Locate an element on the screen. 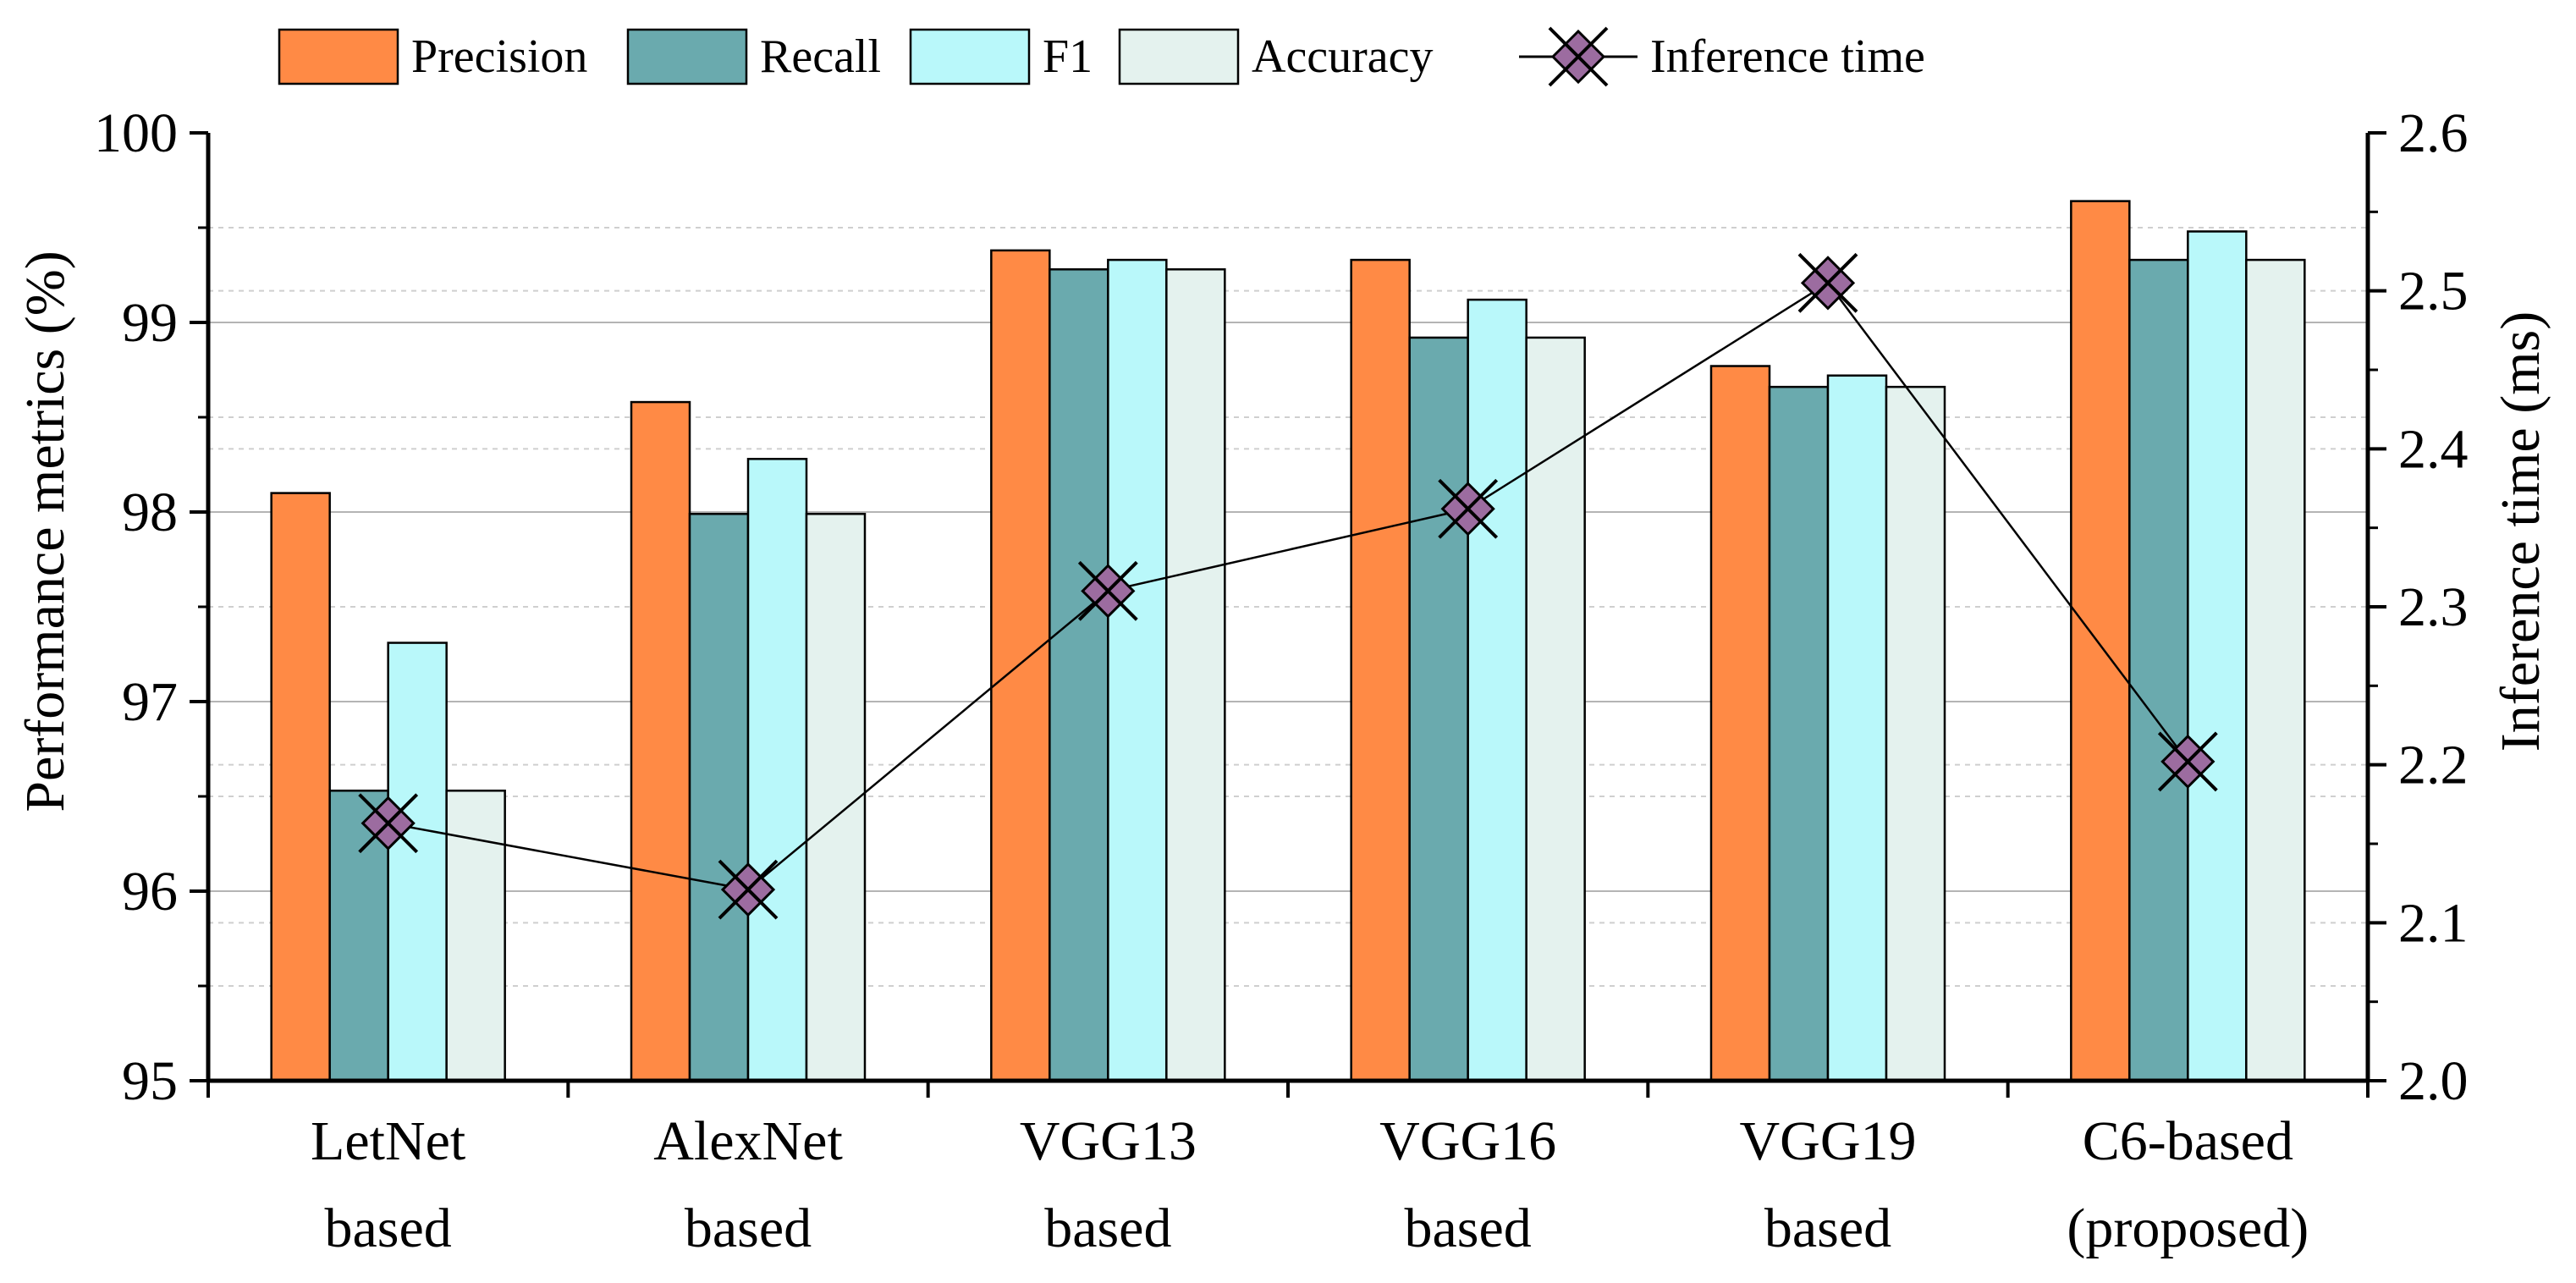 The image size is (2576, 1283). legend-swatch-f1 is located at coordinates (970, 56).